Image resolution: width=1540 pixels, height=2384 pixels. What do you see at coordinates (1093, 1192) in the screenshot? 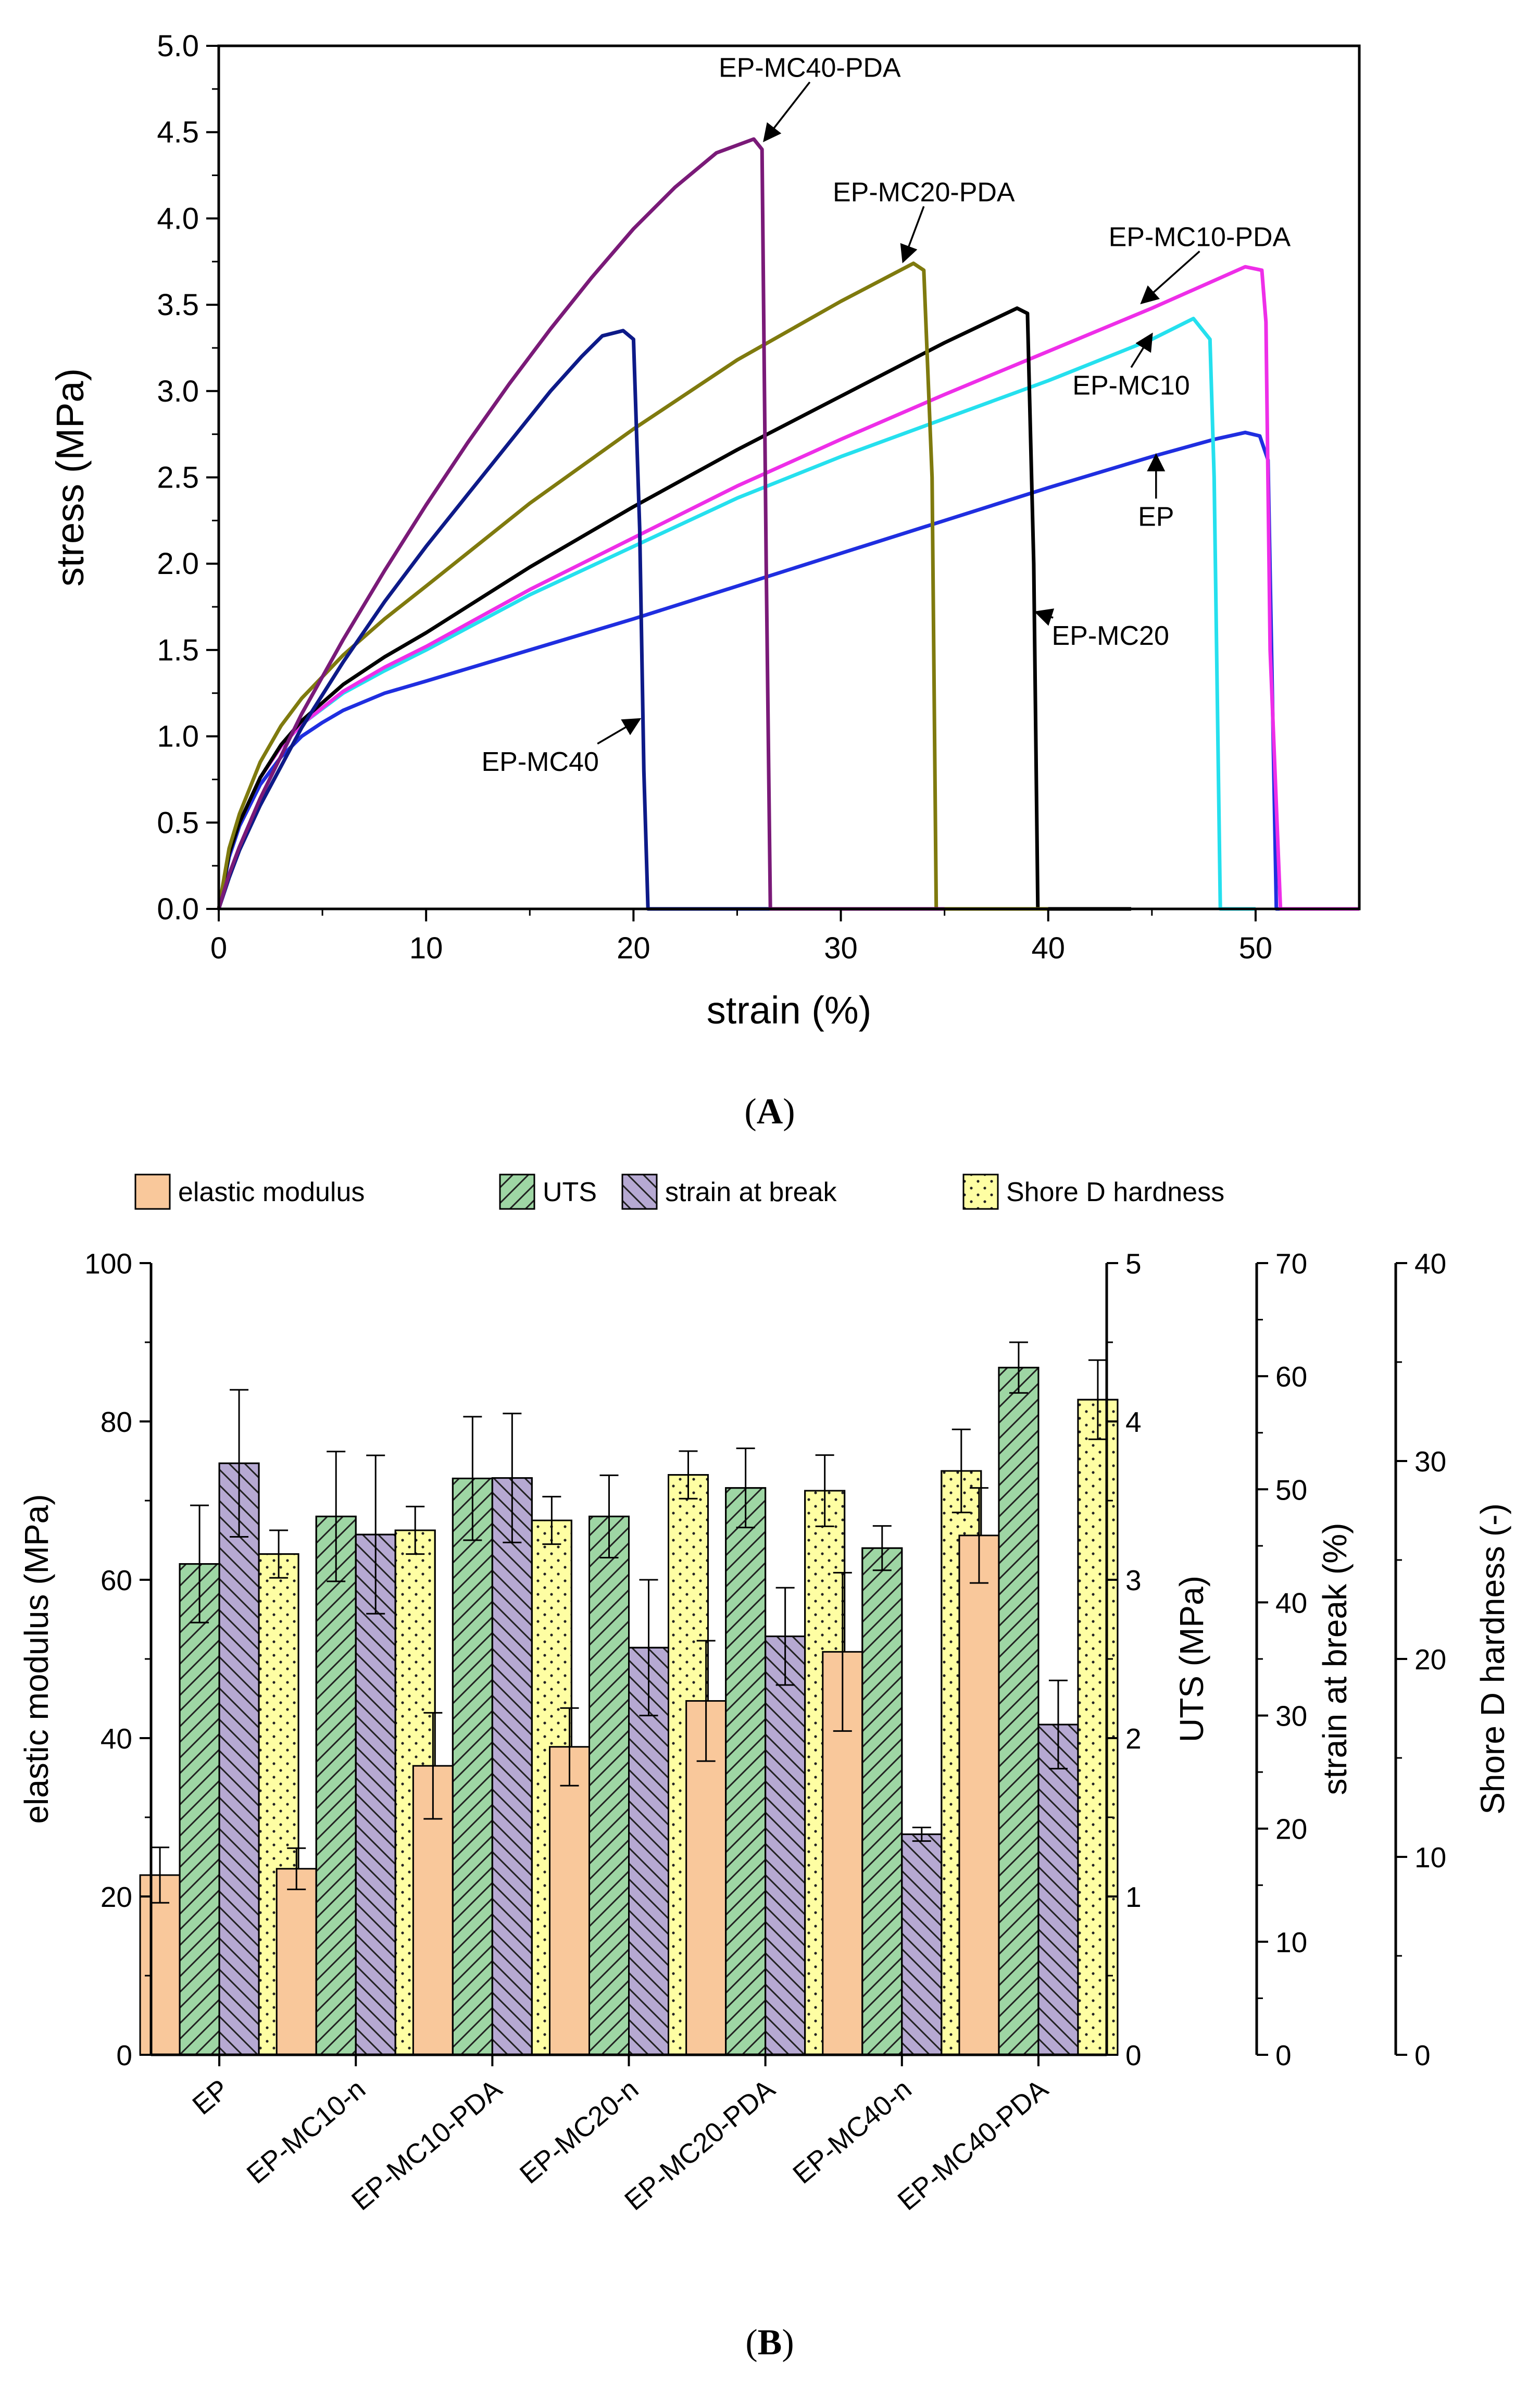
I see `legend-item-shore-d-hardness: Shore D hardness` at bounding box center [1093, 1192].